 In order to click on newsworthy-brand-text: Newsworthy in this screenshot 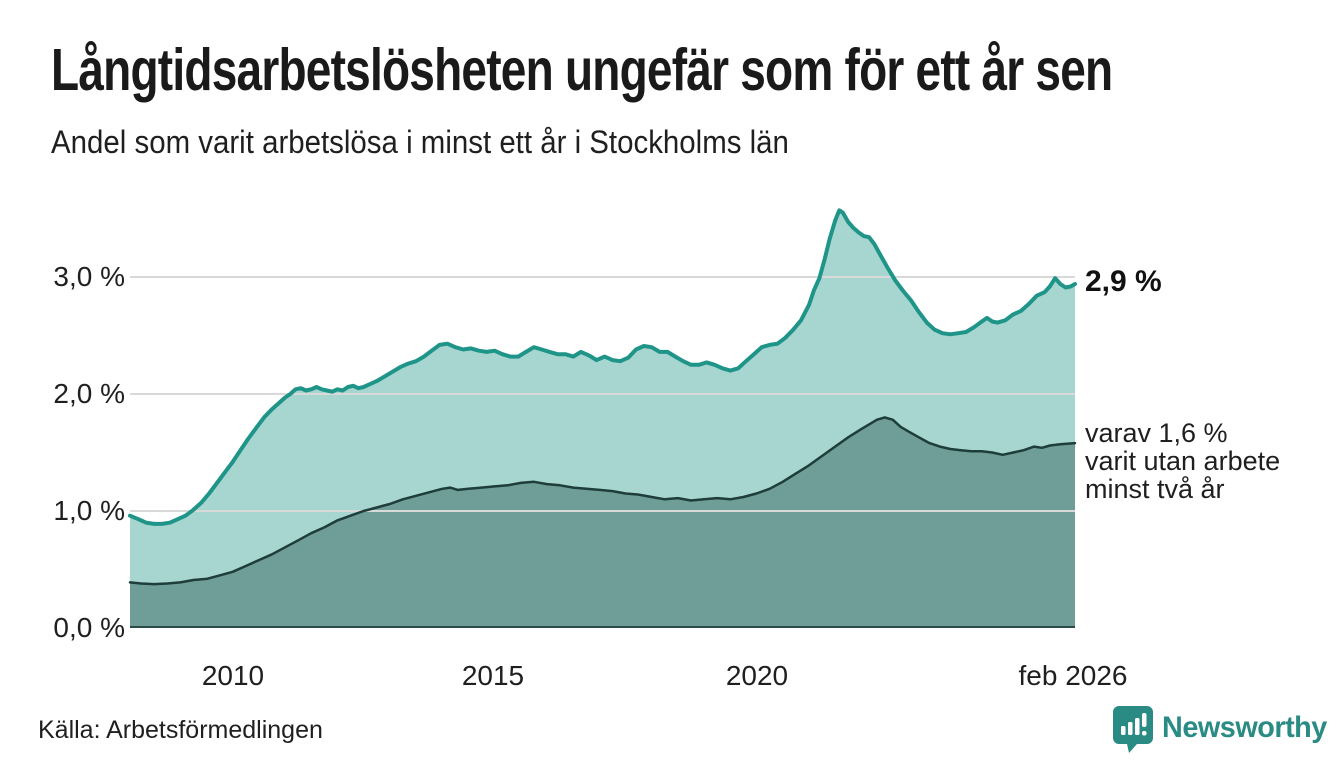, I will do `click(1244, 727)`.